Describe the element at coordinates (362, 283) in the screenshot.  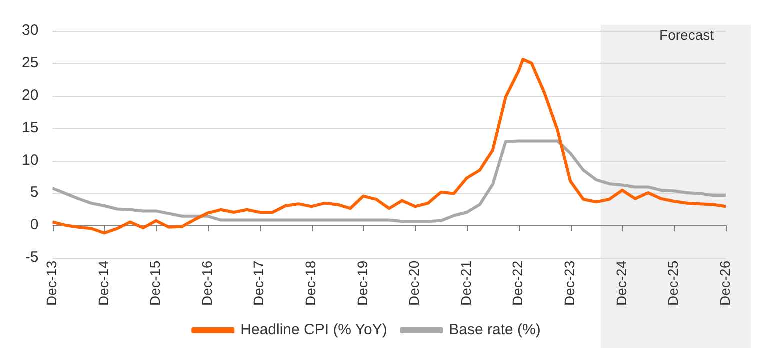
I see `x-tick-label: Dec-19` at that location.